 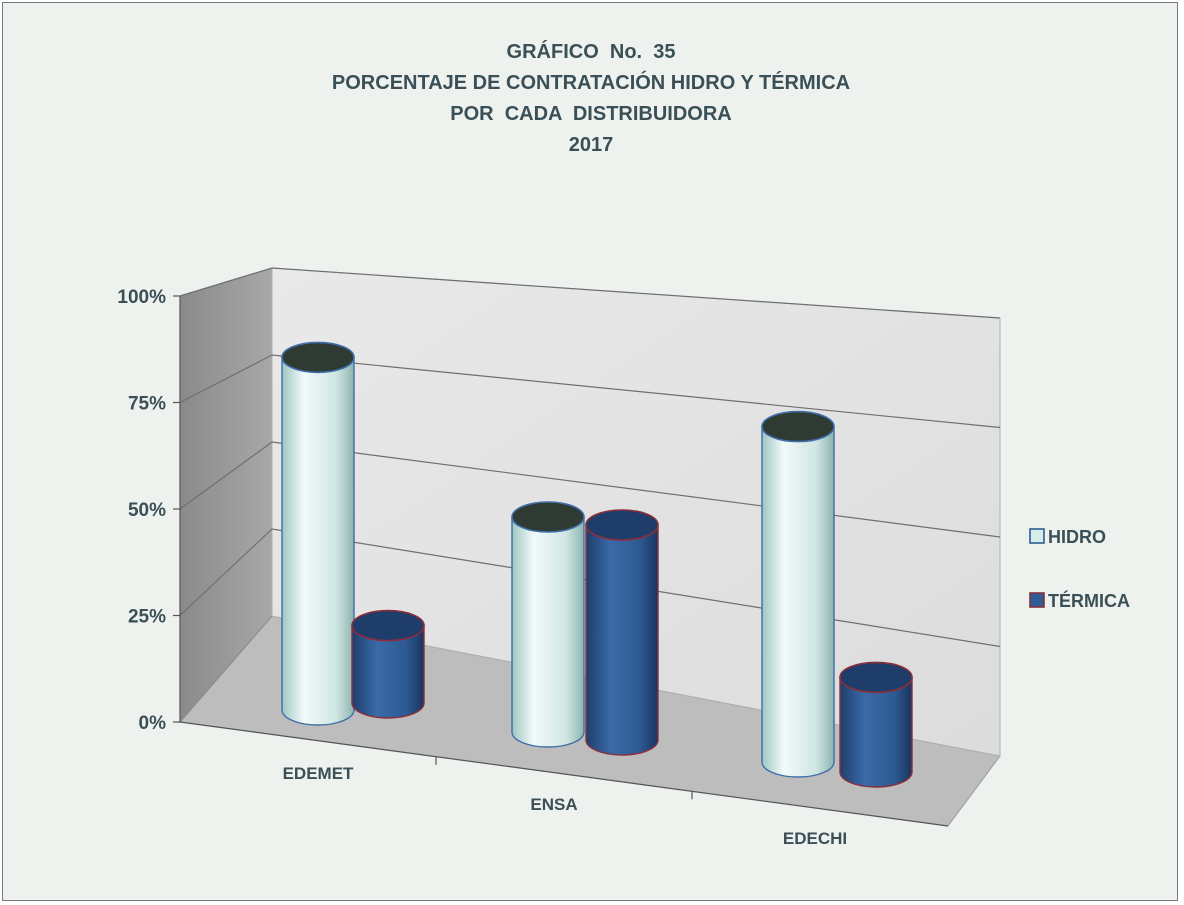 What do you see at coordinates (553, 804) in the screenshot?
I see `x-tick-label: ENSA` at bounding box center [553, 804].